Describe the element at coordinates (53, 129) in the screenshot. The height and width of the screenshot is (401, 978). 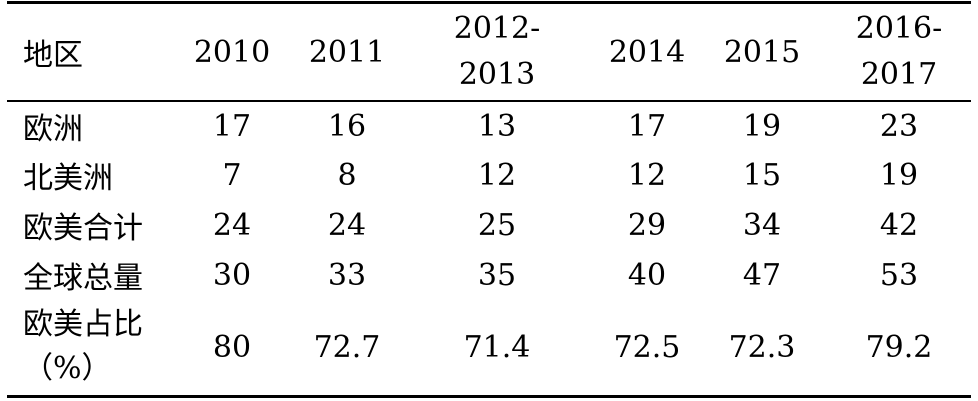
I see `row-label: 欧洲` at that location.